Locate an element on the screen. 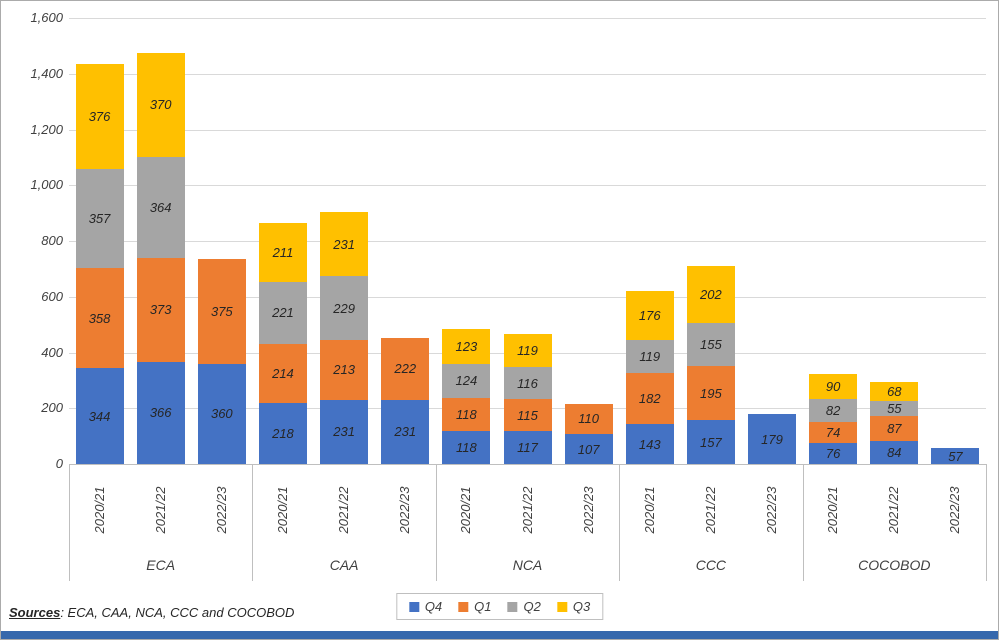  bar-segment-q4: 107 is located at coordinates (588, 449).